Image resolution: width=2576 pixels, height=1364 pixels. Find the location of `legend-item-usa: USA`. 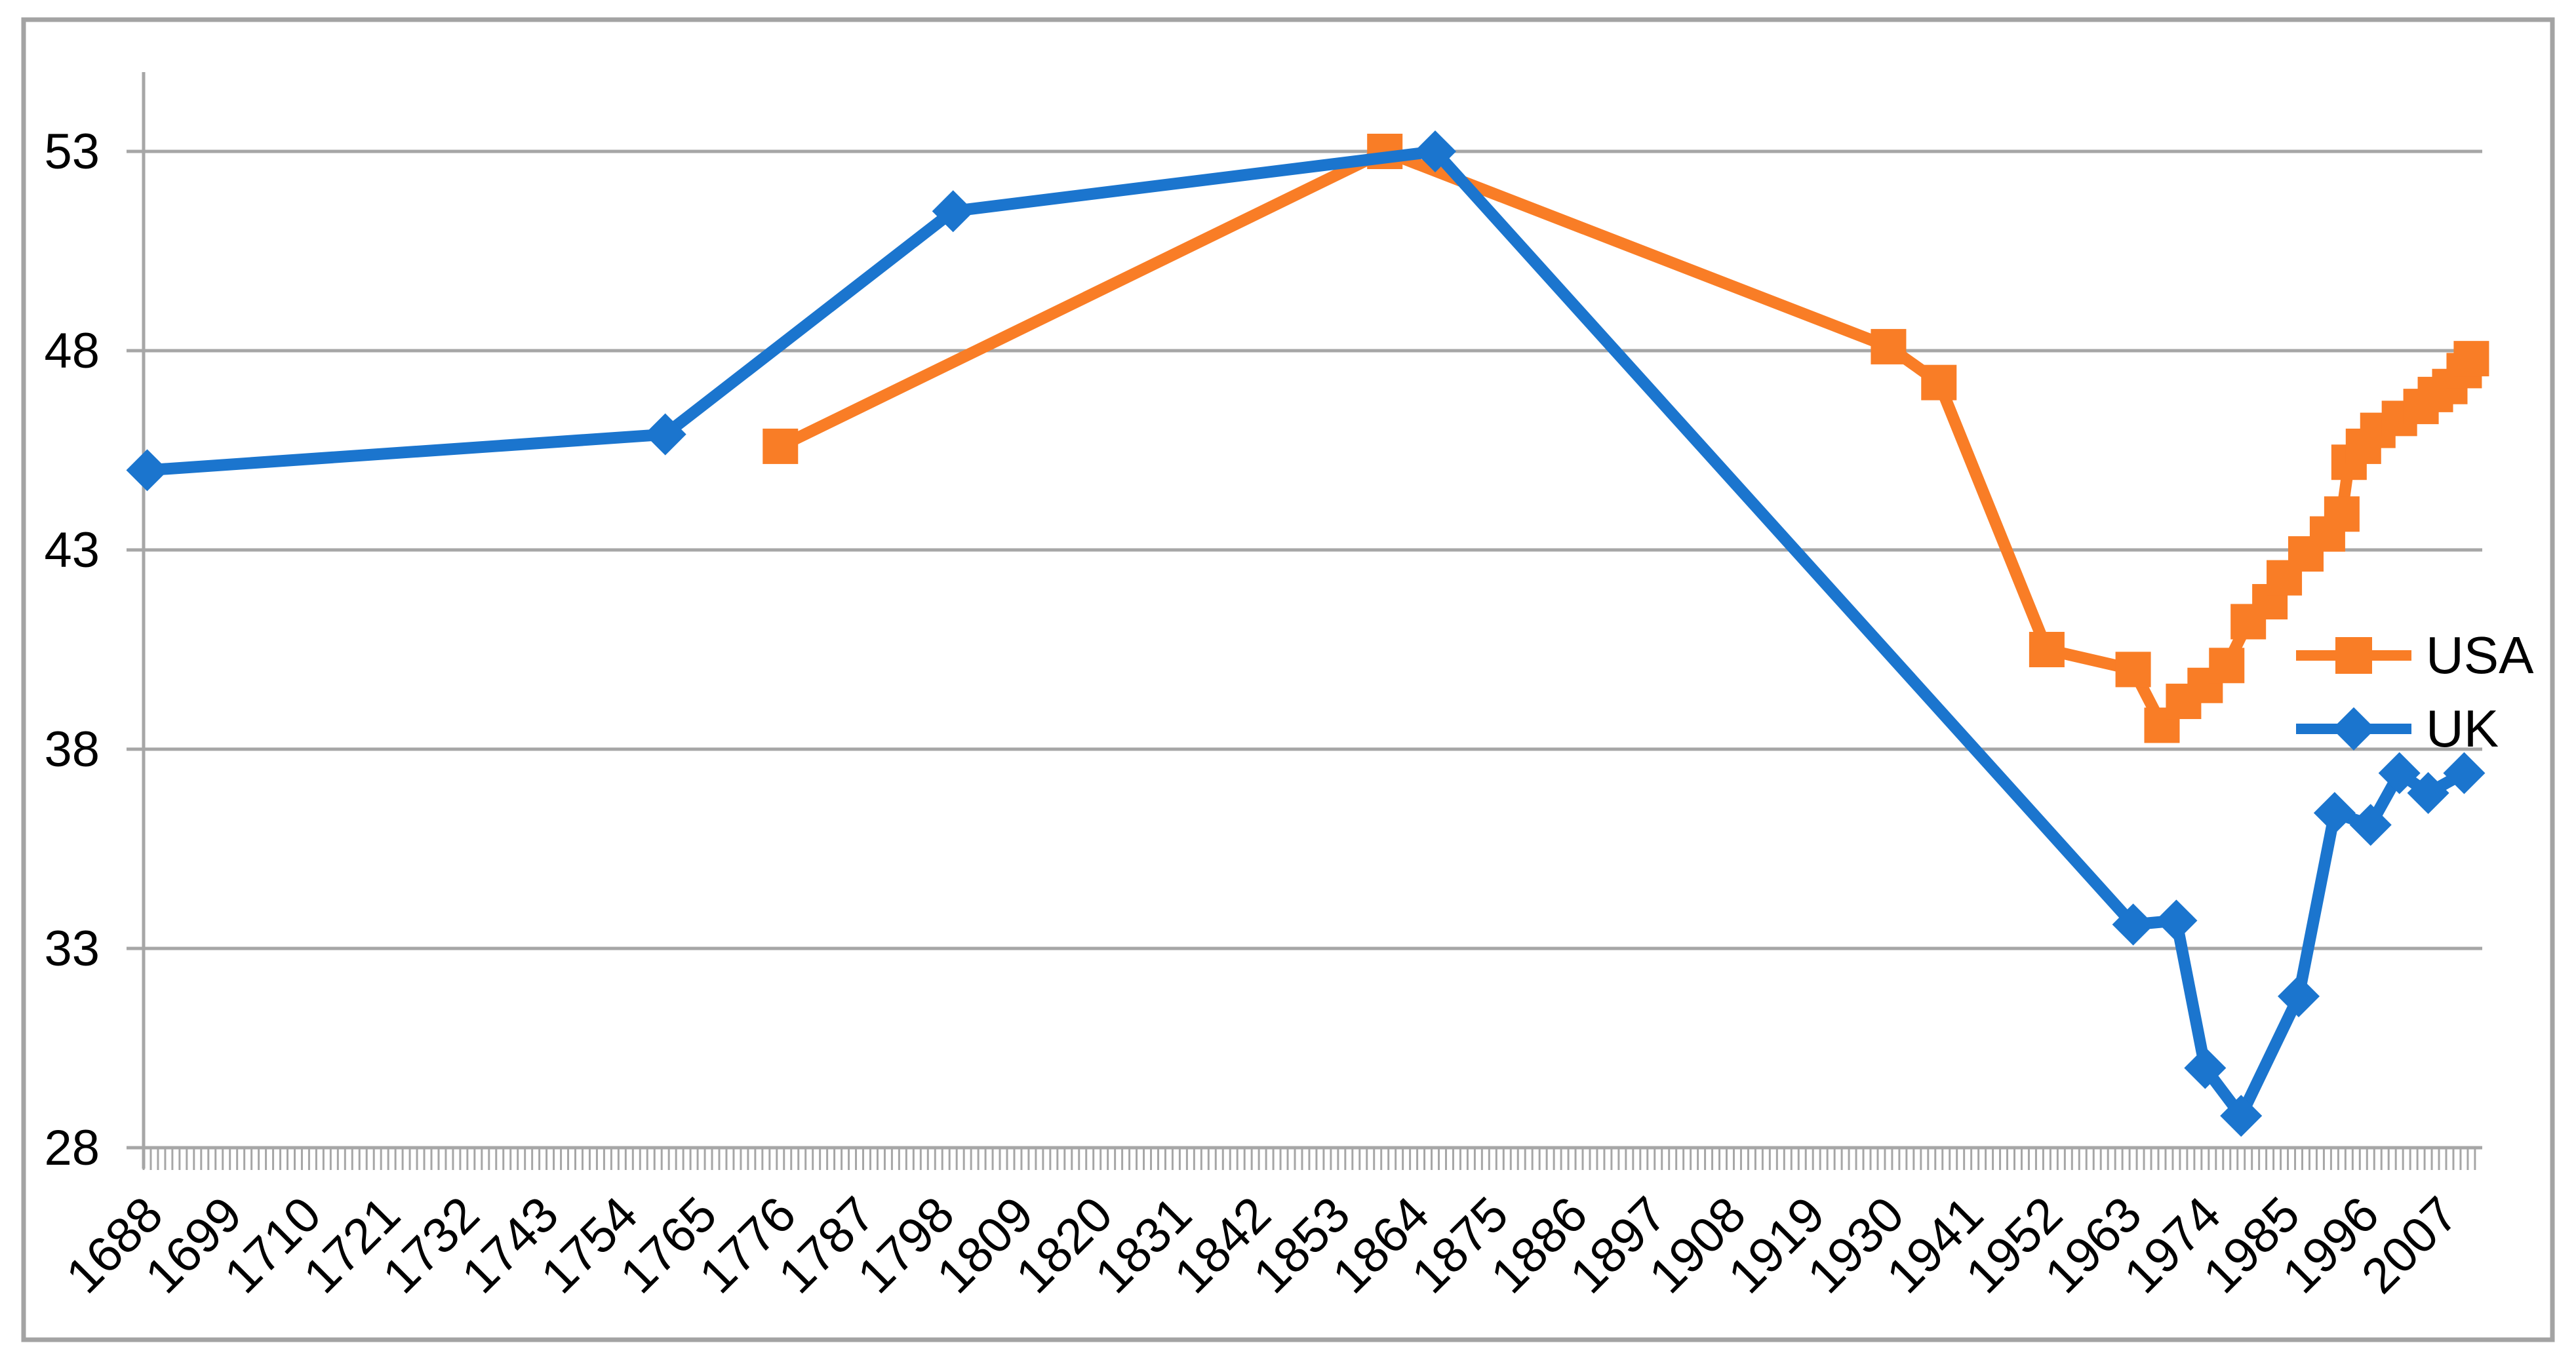

legend-item-usa: USA is located at coordinates (2415, 655).